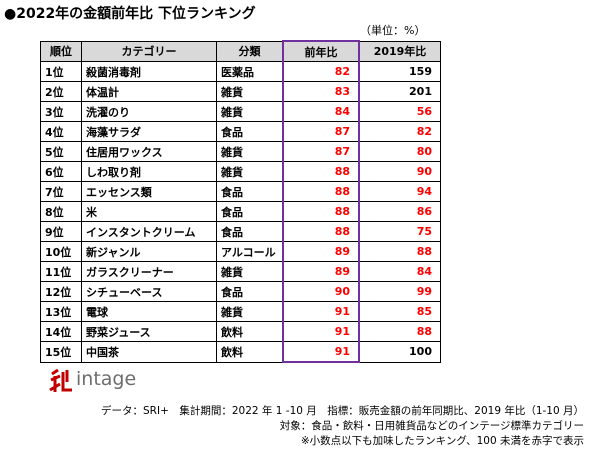 Image resolution: width=592 pixels, height=450 pixels. What do you see at coordinates (61, 331) in the screenshot?
I see `table-cell: 14位` at bounding box center [61, 331].